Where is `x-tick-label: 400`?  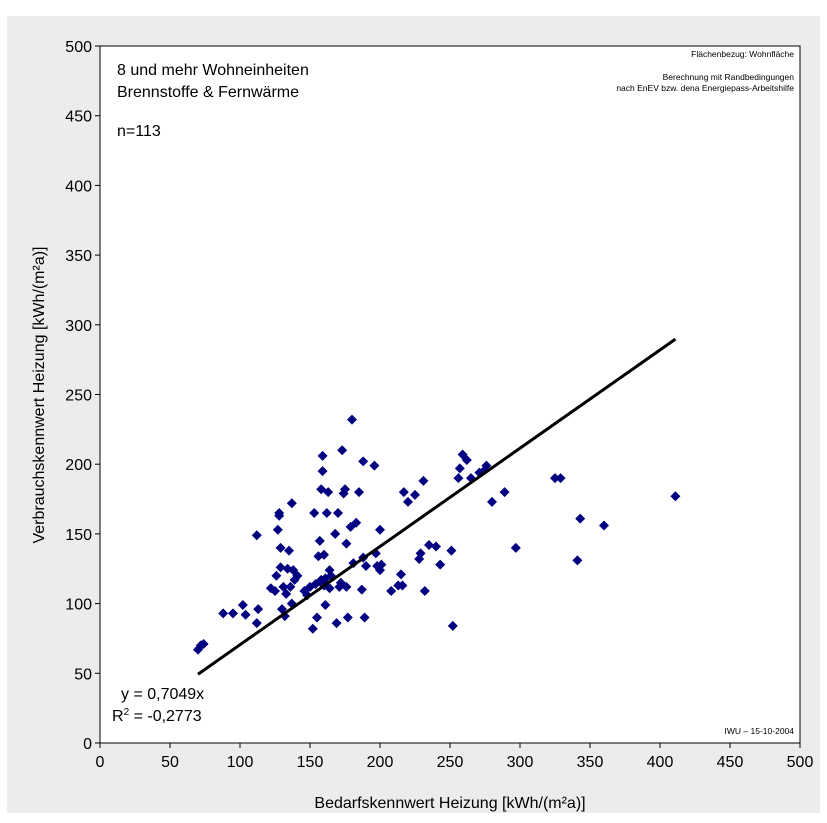 x-tick-label: 400 is located at coordinates (660, 762).